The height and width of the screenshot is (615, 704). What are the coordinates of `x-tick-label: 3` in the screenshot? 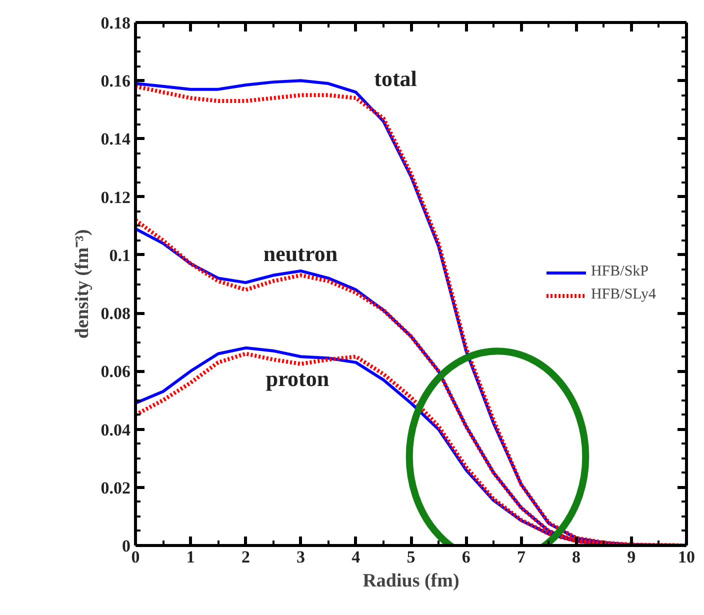 It's located at (301, 557).